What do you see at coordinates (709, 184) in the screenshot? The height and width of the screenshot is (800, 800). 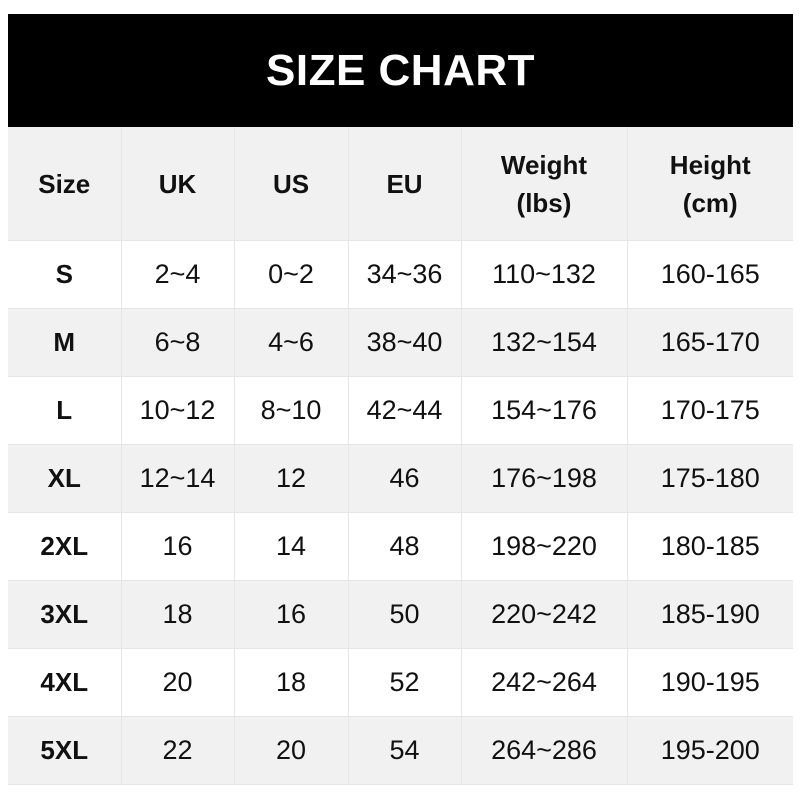 I see `column-header-height: Height (cm)` at bounding box center [709, 184].